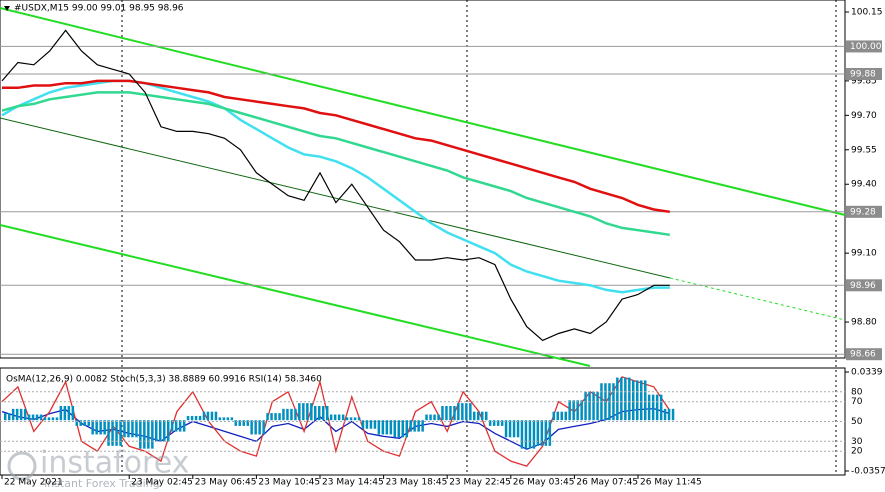 This screenshot has width=885, height=492. What do you see at coordinates (868, 472) in the screenshot?
I see `y-tick-label: -0.0357` at bounding box center [868, 472].